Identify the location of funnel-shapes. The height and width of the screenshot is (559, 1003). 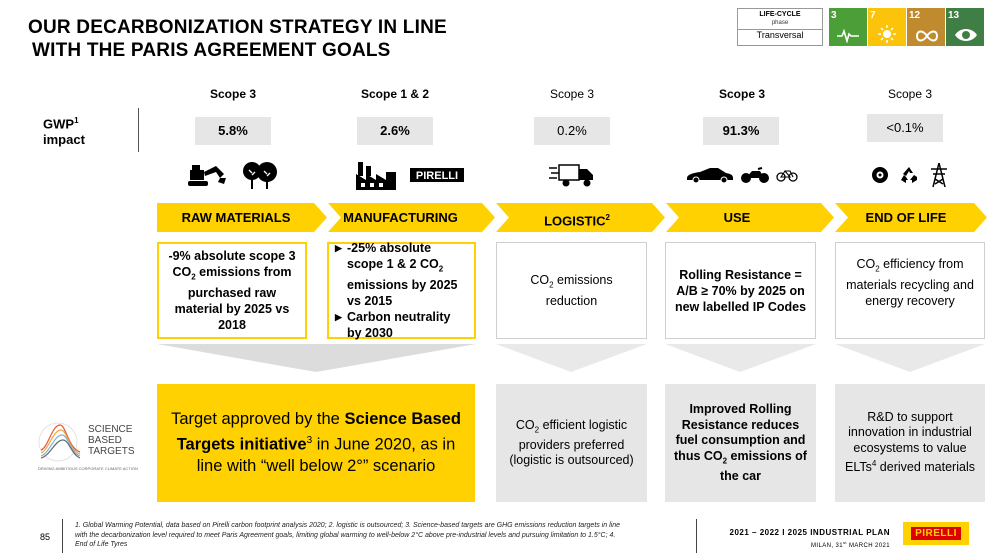
(571, 358).